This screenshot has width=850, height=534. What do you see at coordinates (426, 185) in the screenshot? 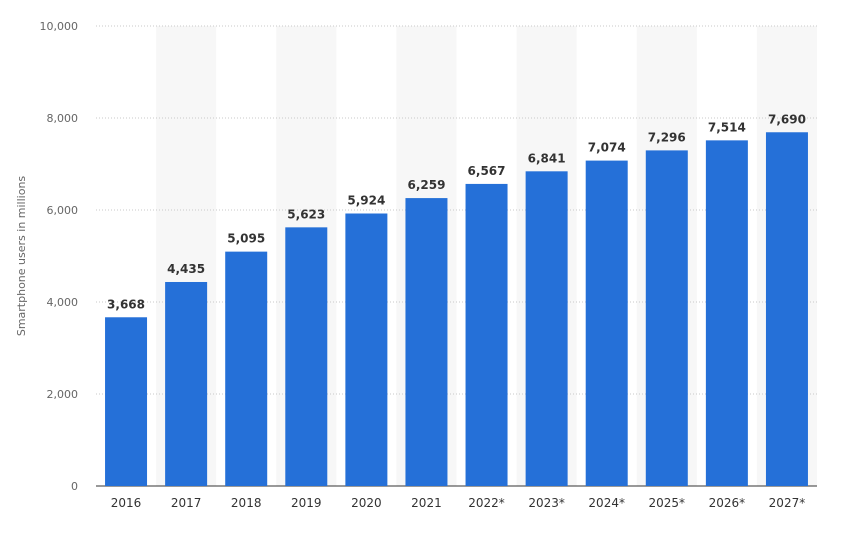
I see `data-label: 6,259` at bounding box center [426, 185].